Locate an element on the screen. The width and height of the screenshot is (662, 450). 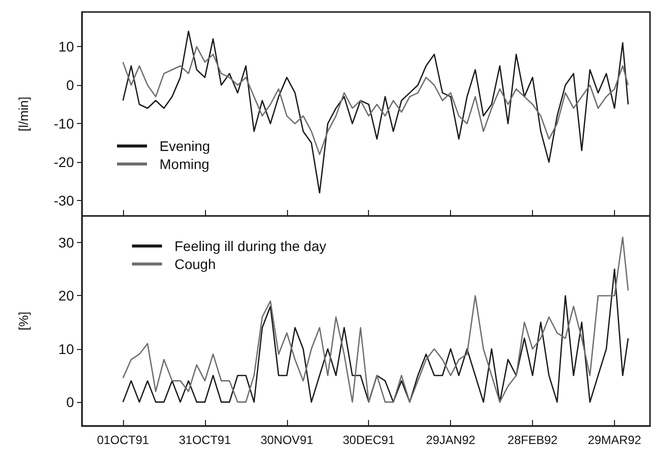
x-tick-label: 28FEB92 is located at coordinates (533, 440).